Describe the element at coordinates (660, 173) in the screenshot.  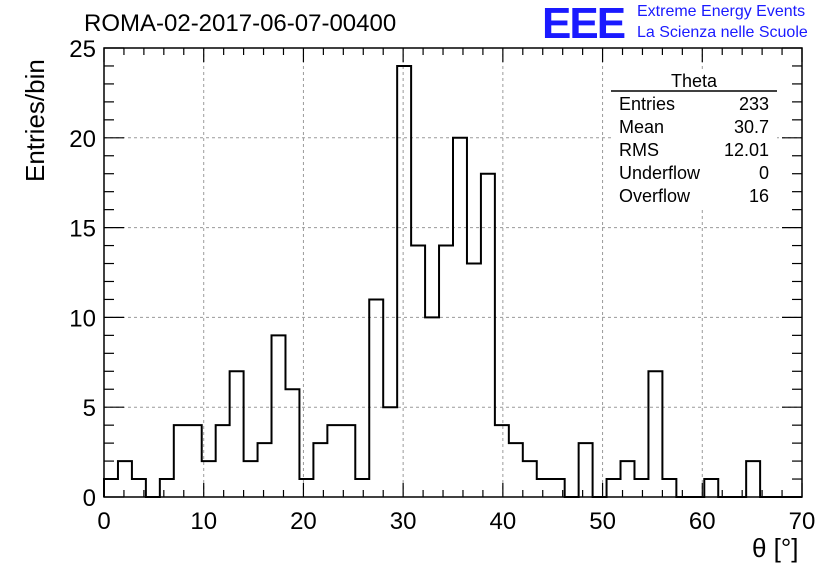
I see `stats-label-underflow: Underflow` at that location.